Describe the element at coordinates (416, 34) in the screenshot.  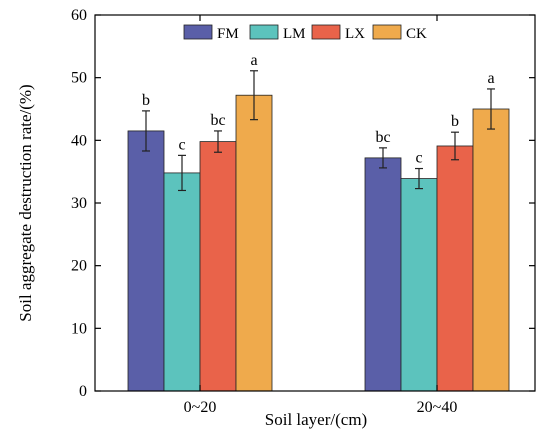
I see `legend-label: CK` at that location.